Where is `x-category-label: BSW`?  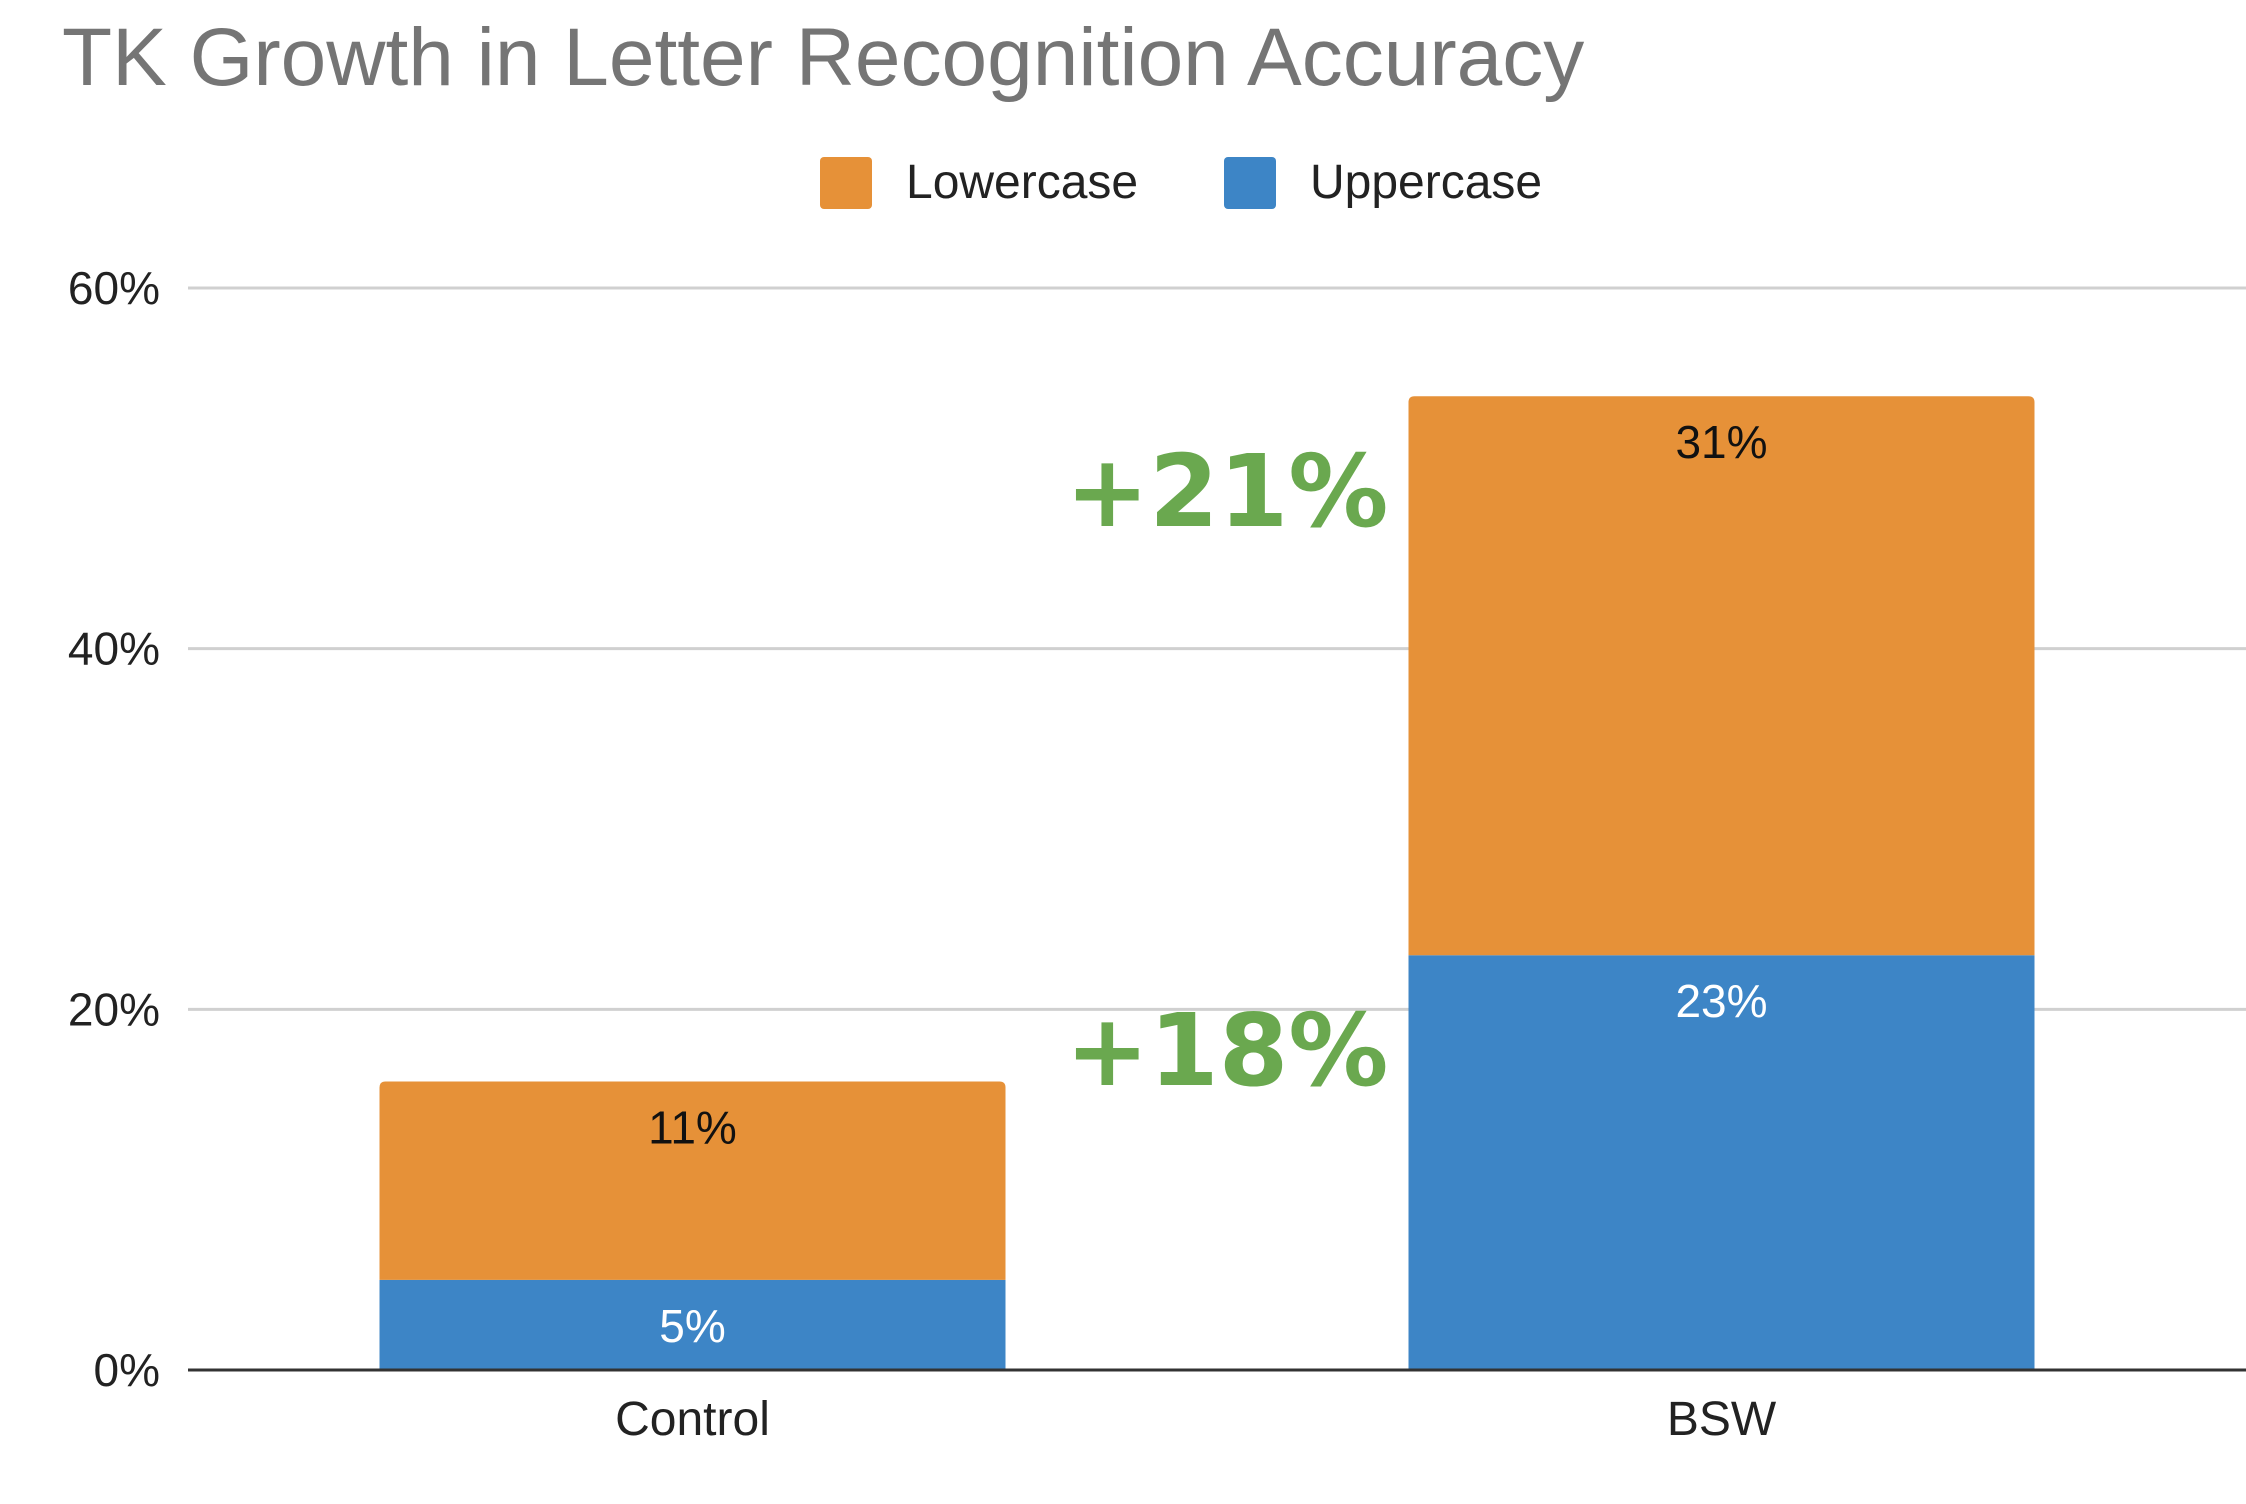 x-category-label: BSW is located at coordinates (1722, 1419).